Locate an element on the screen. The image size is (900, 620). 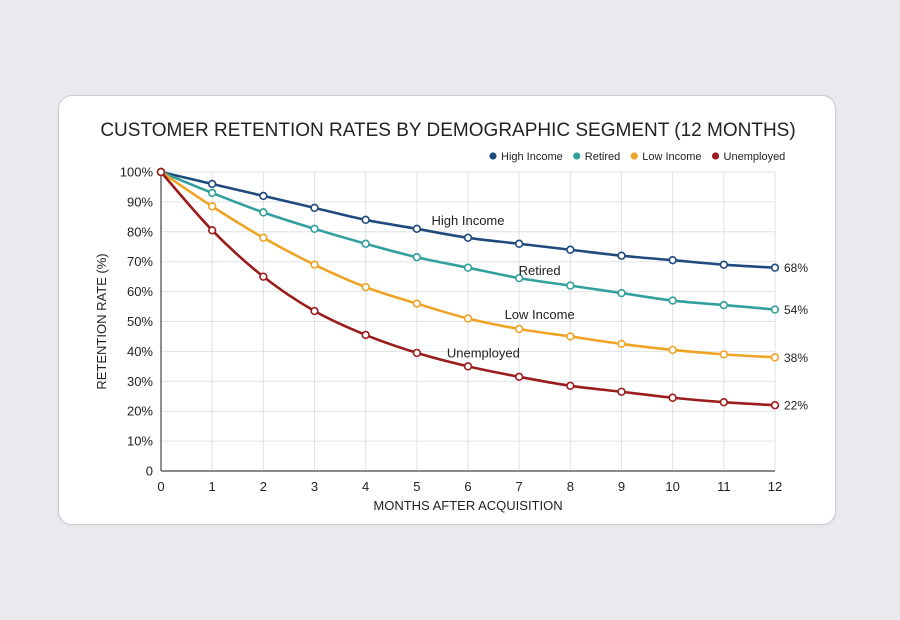
series-inline-label: Unemployed is located at coordinates (483, 352).